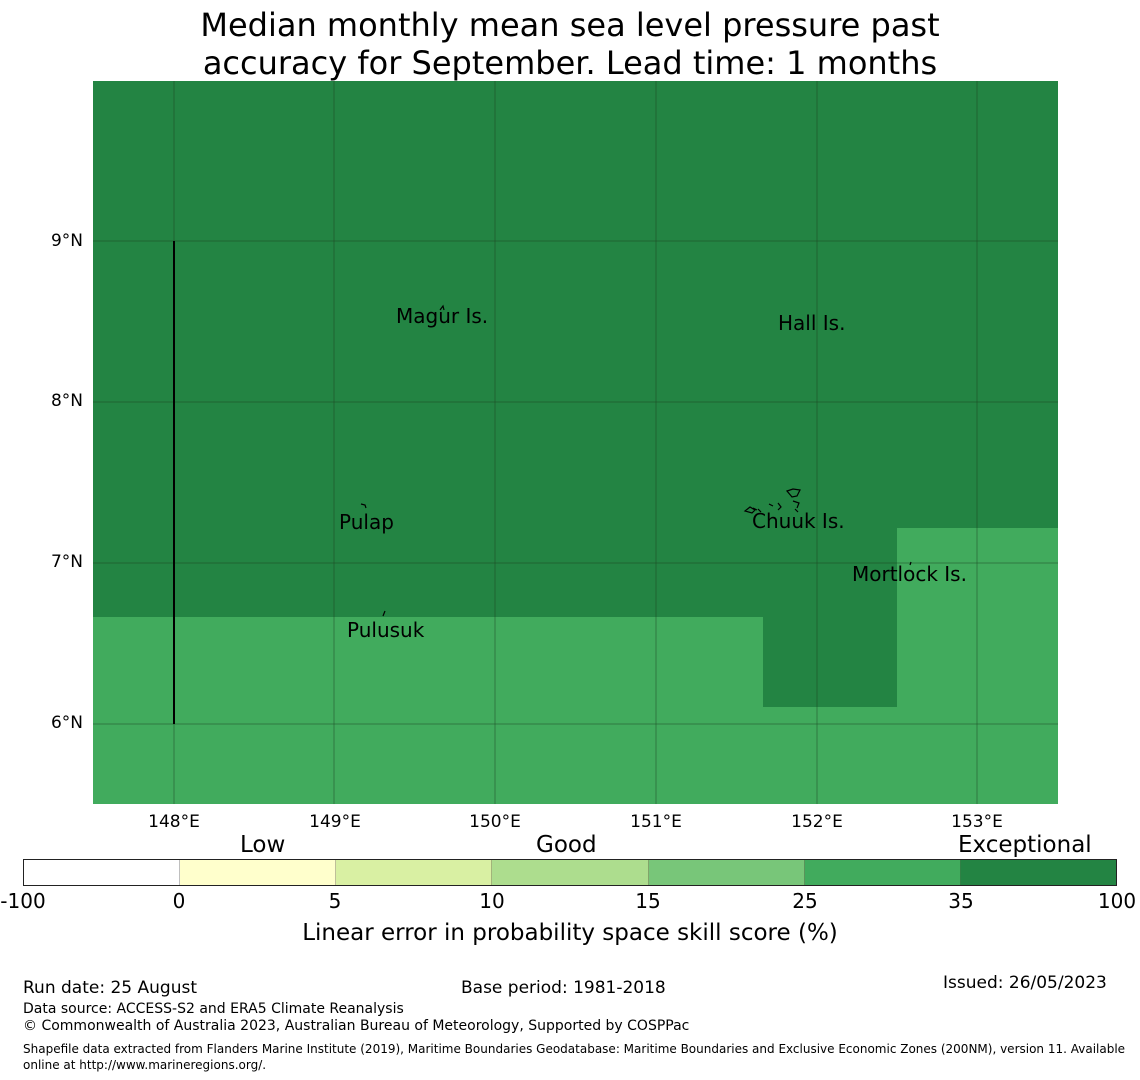 The height and width of the screenshot is (1080, 1140). What do you see at coordinates (174, 822) in the screenshot?
I see `lon-label-148e: 148°E` at bounding box center [174, 822].